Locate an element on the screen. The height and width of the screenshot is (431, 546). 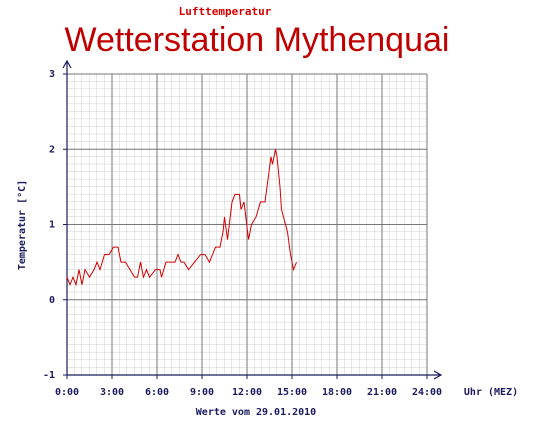
y-tick-label: 1 is located at coordinates (52, 225).